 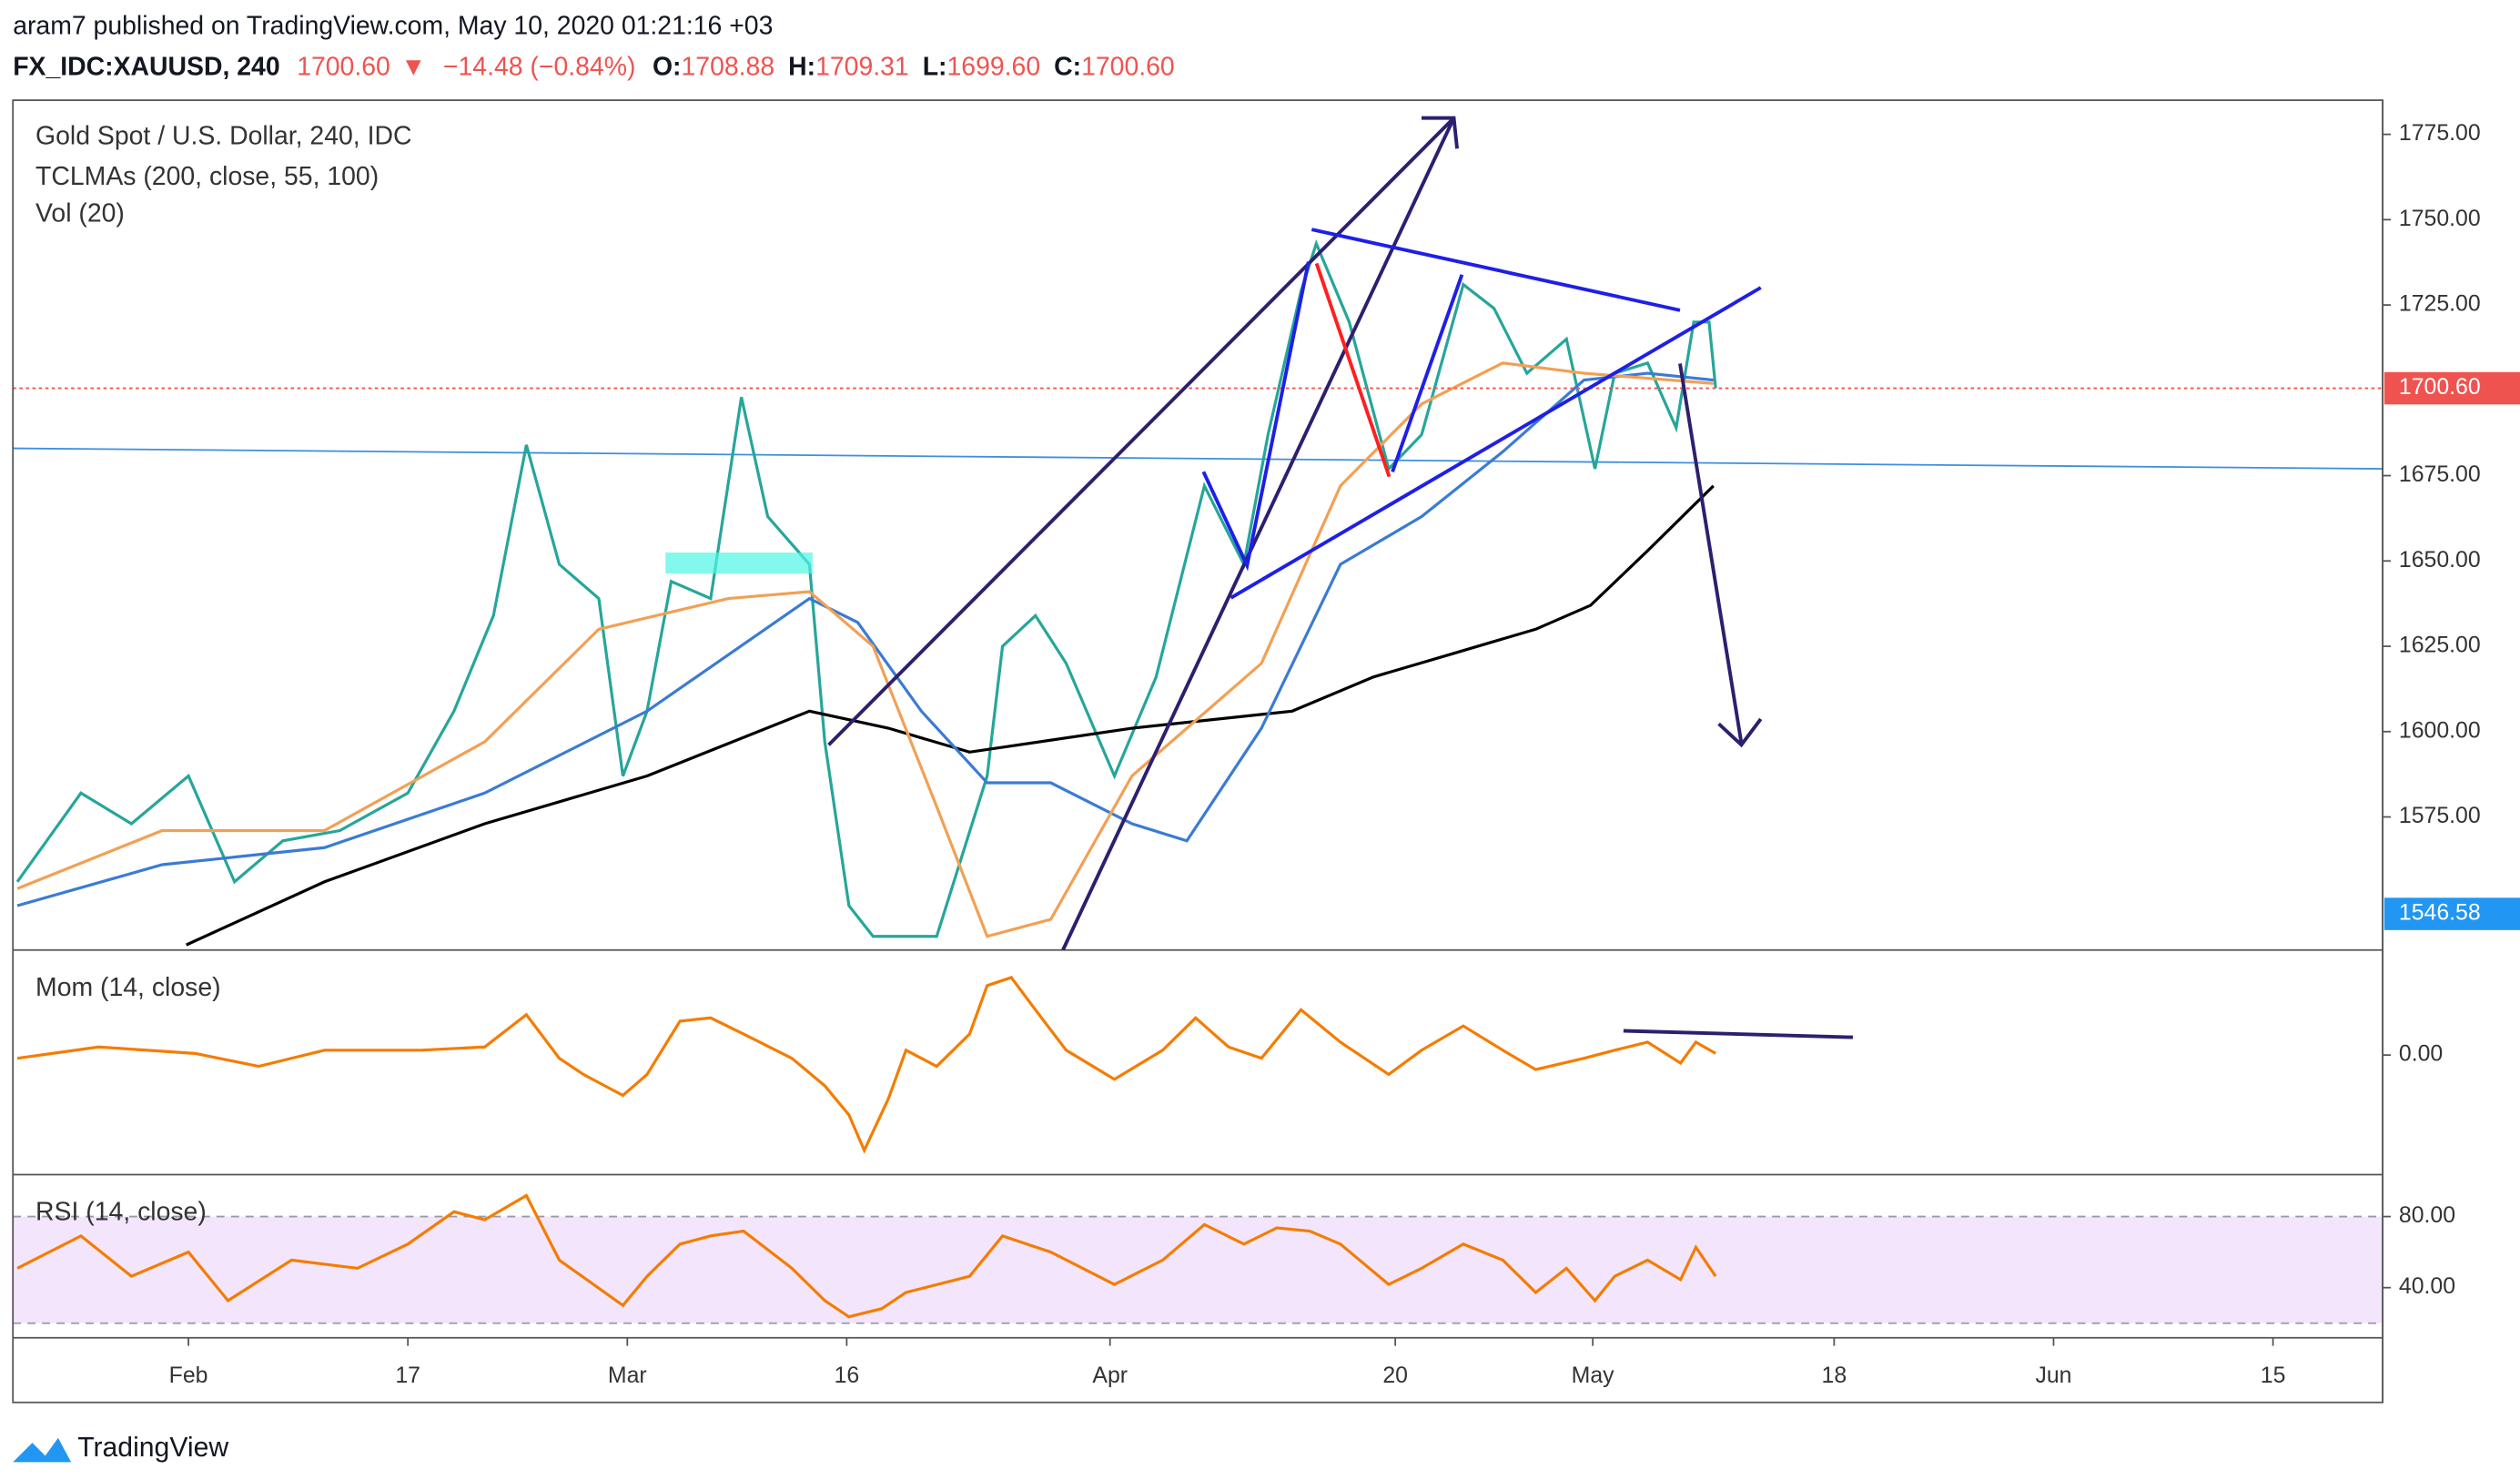 I want to click on x-tick-label: 20, so click(x=1395, y=1375).